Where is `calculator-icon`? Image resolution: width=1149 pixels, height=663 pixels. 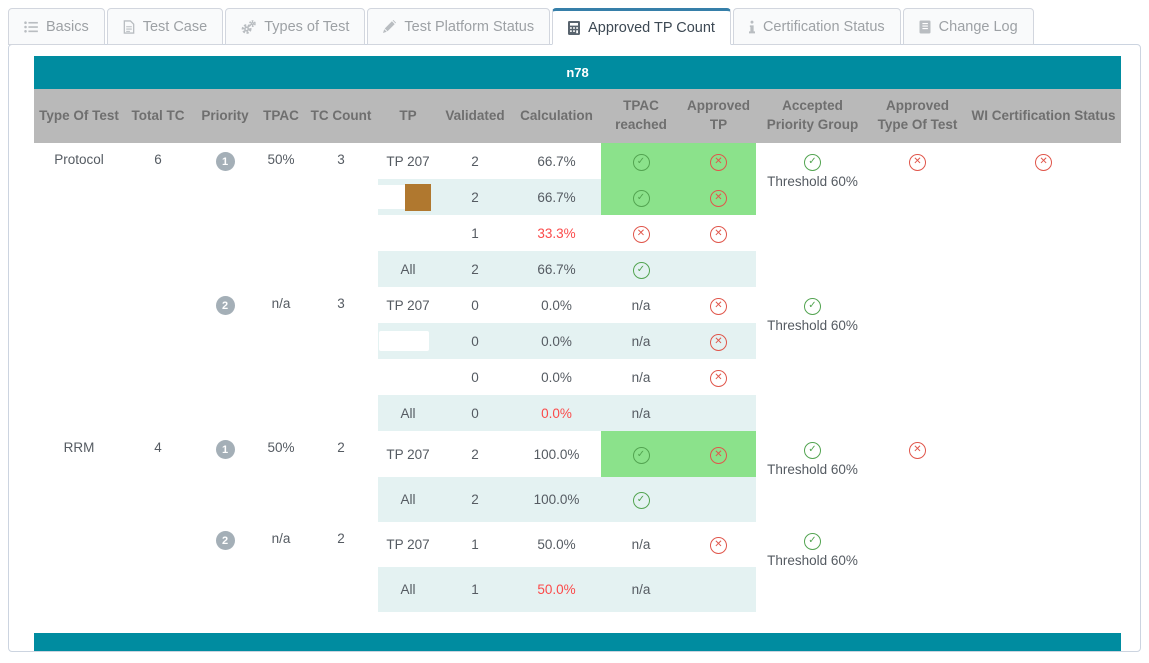 calculator-icon is located at coordinates (574, 27).